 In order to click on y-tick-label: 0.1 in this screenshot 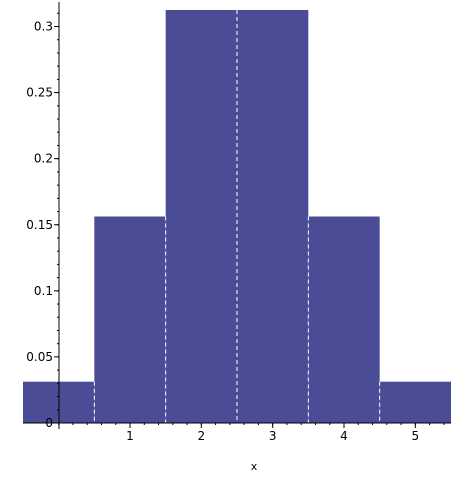, I will do `click(43, 291)`.